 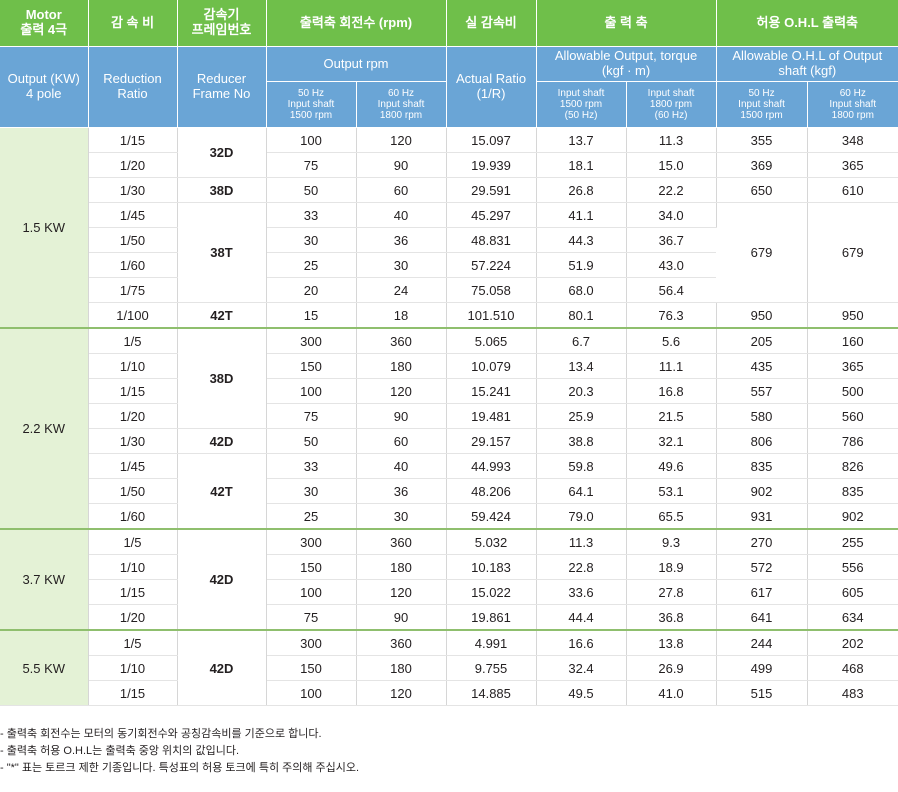 I want to click on ohl-60hz-cell: 605, so click(x=852, y=592).